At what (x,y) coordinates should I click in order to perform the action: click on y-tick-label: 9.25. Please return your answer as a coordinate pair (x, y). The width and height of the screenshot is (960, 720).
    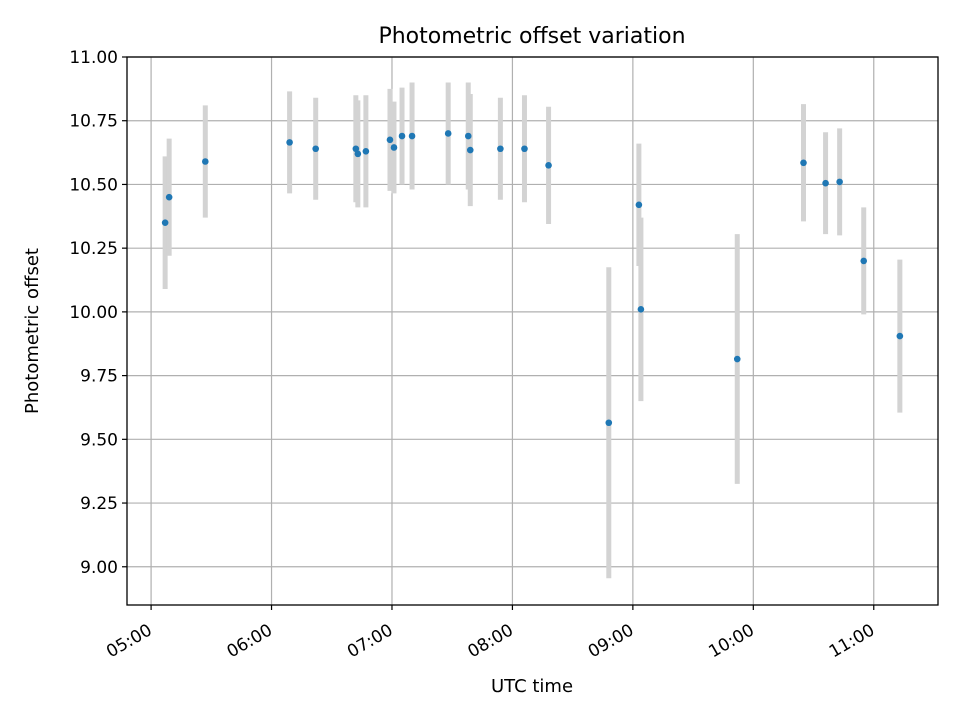
    Looking at the image, I should click on (99, 504).